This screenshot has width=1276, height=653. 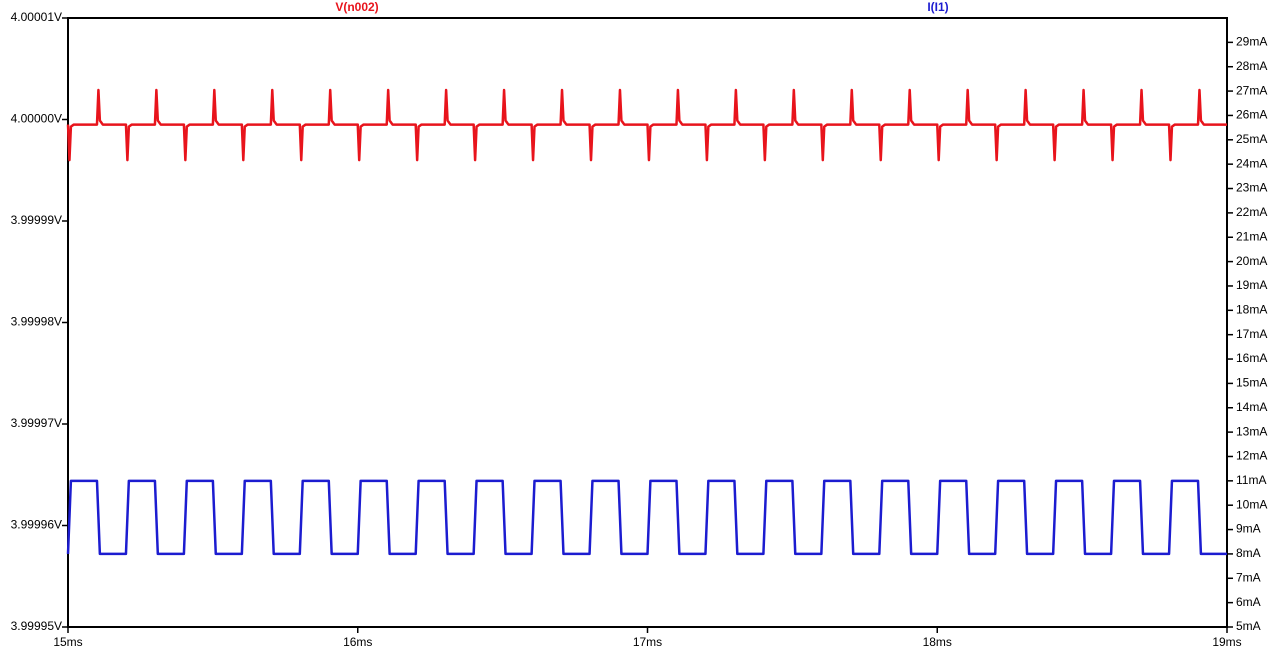 I want to click on y2-tick-label: 25mA, so click(x=1251, y=139).